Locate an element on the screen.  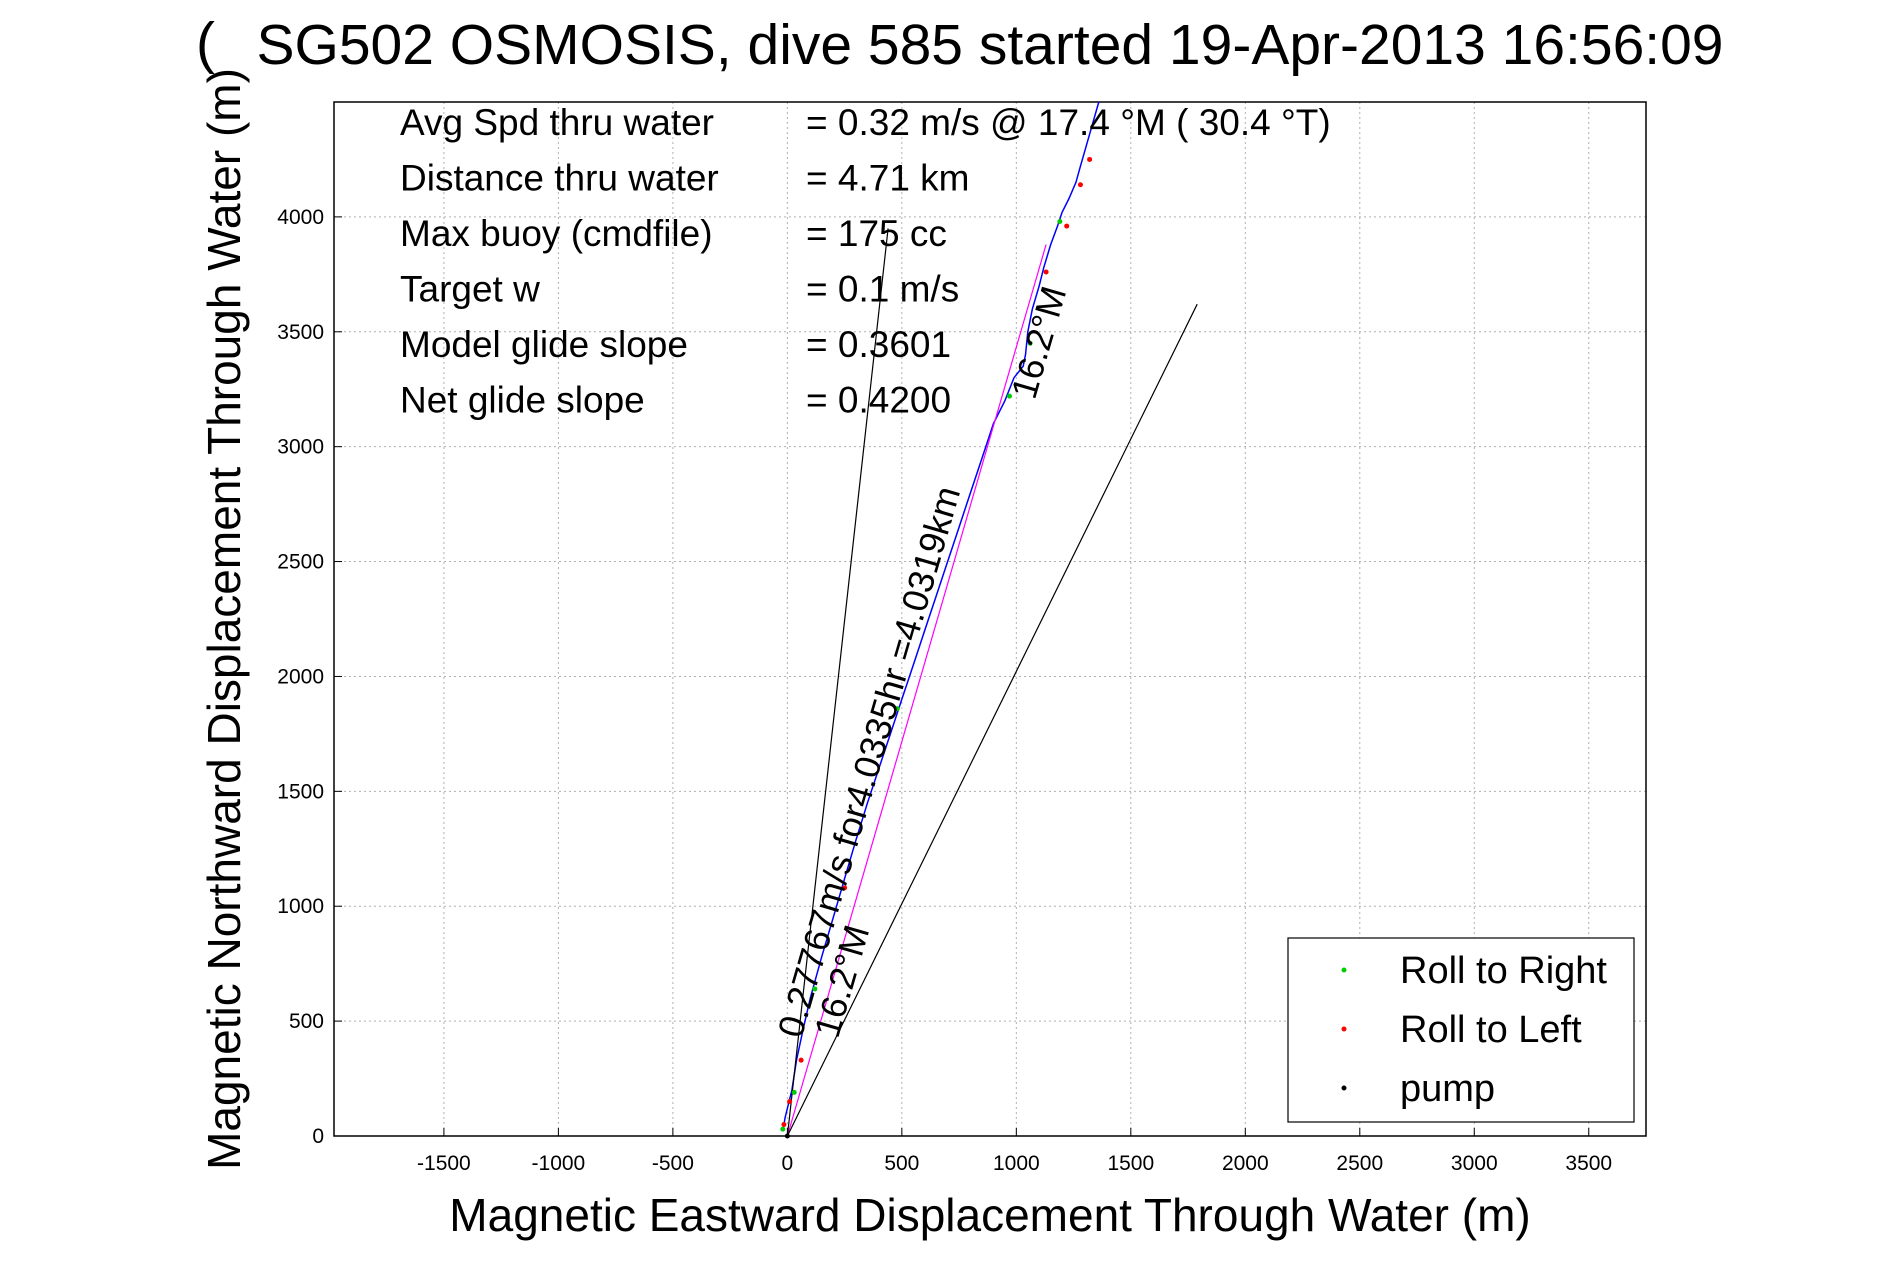
x-tick-label: -1500 is located at coordinates (444, 1163).